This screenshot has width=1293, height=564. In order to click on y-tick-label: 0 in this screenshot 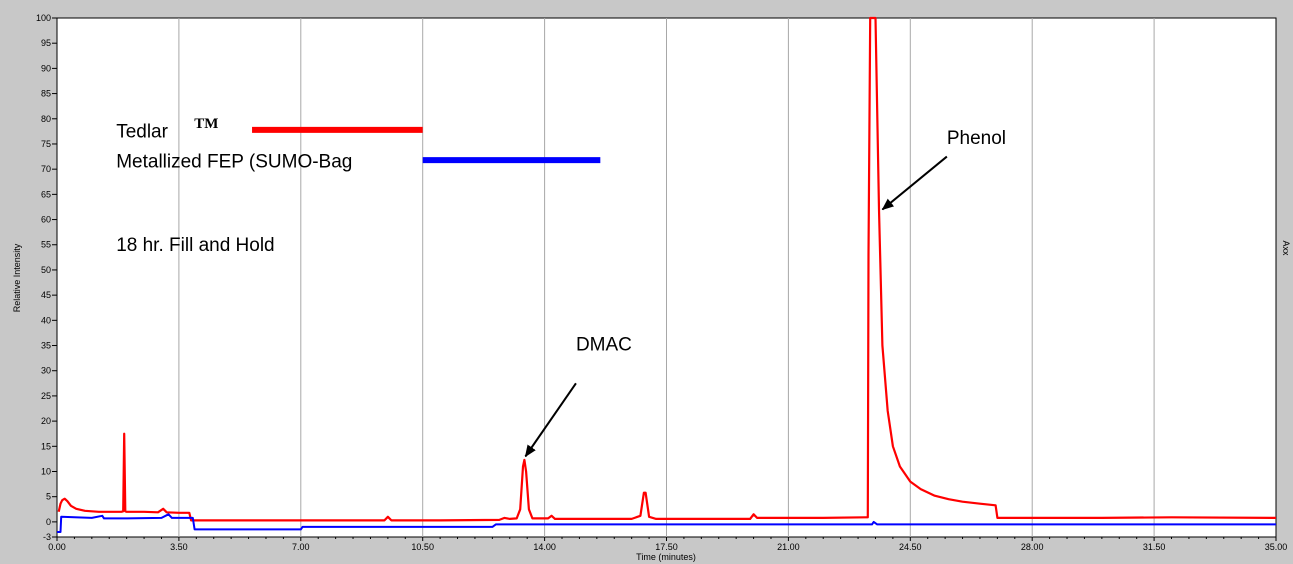, I will do `click(48, 522)`.